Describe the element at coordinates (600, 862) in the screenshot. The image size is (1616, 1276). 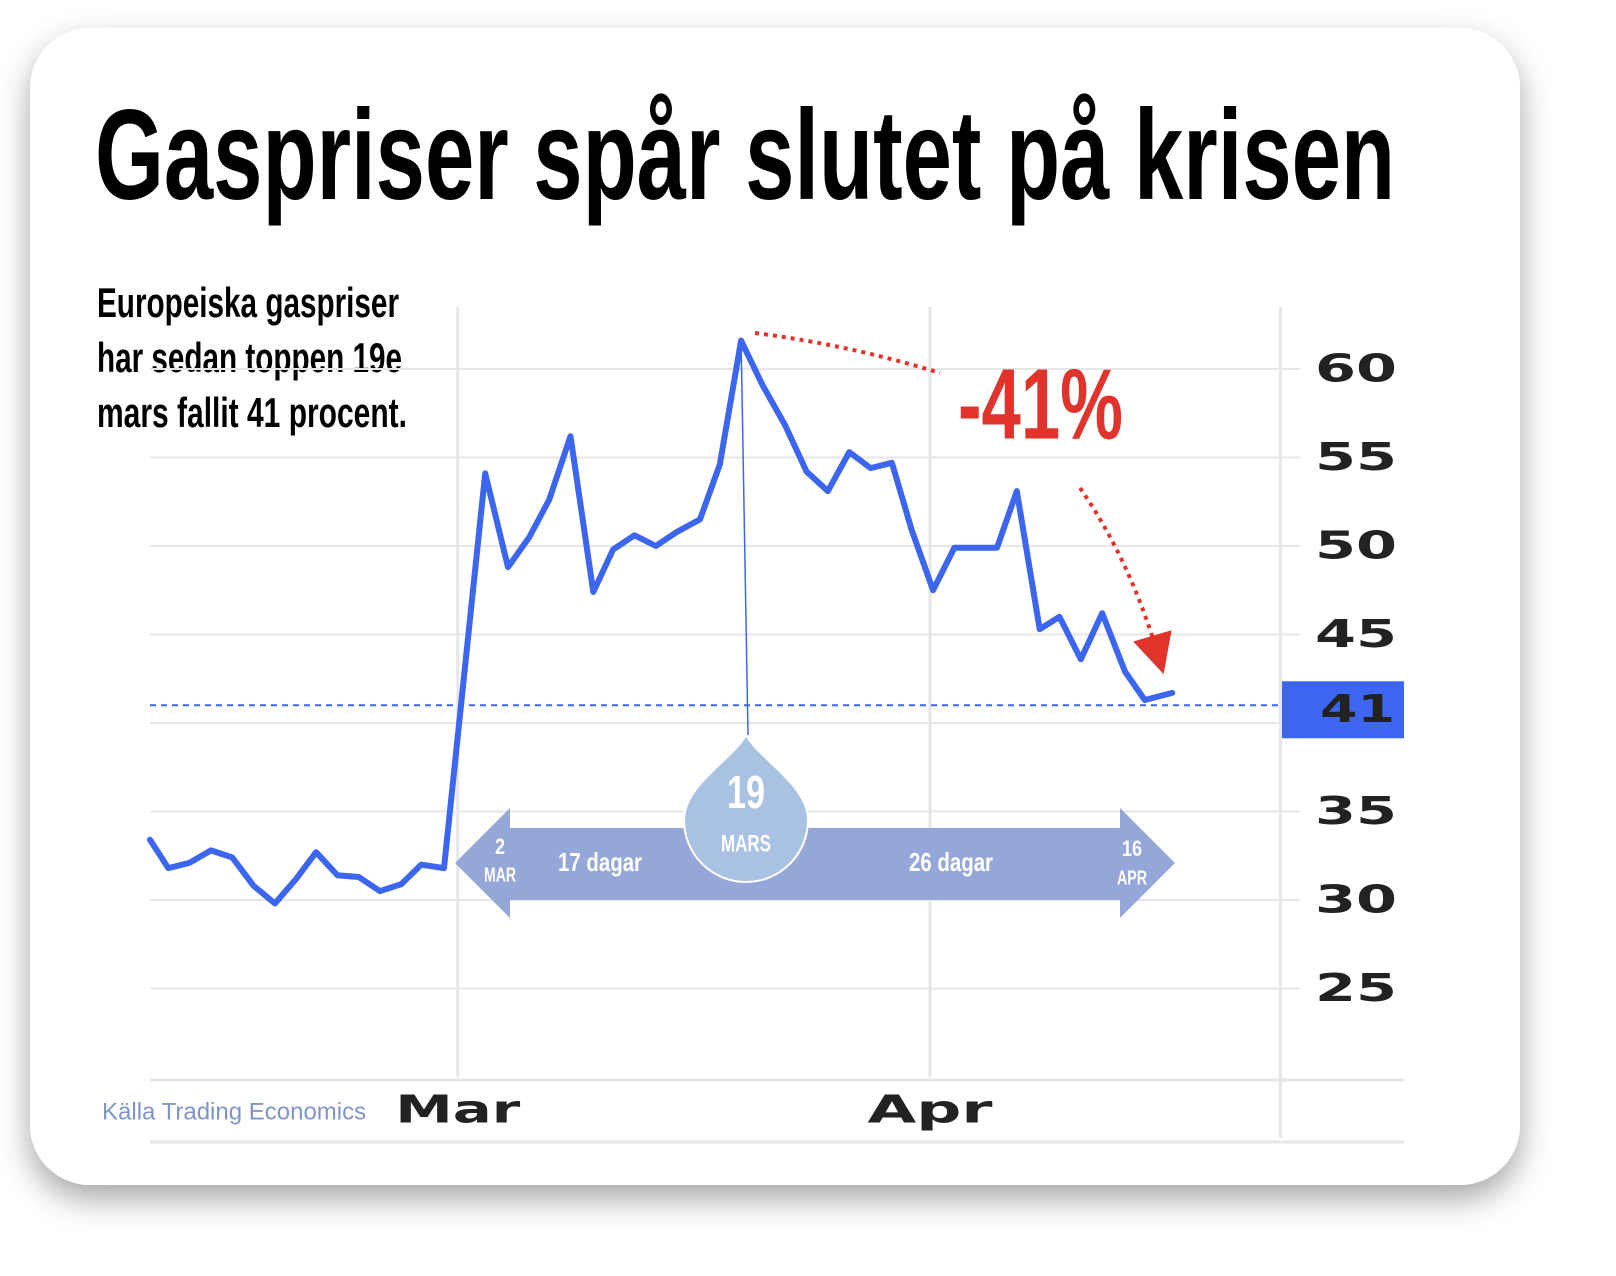
I see `period-label: 17 dagar` at that location.